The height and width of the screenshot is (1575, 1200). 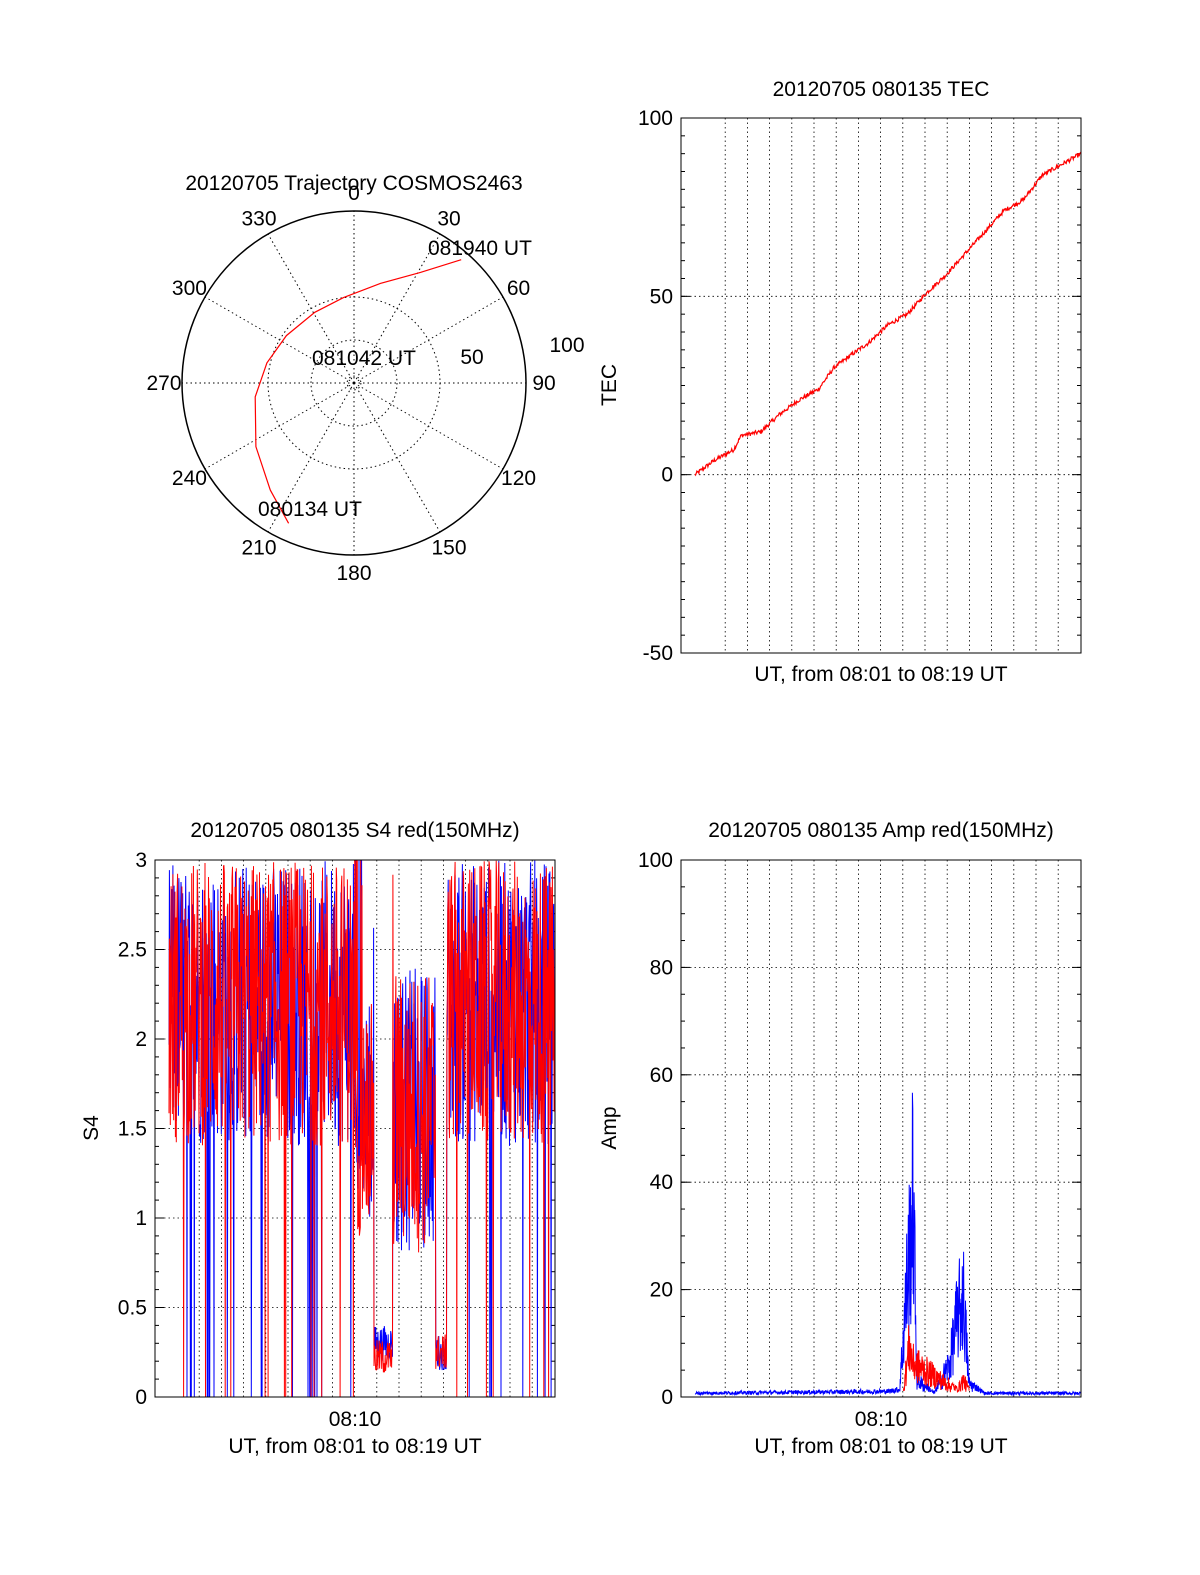 I want to click on s4-ytick-label-0: 0, so click(x=141, y=1397).